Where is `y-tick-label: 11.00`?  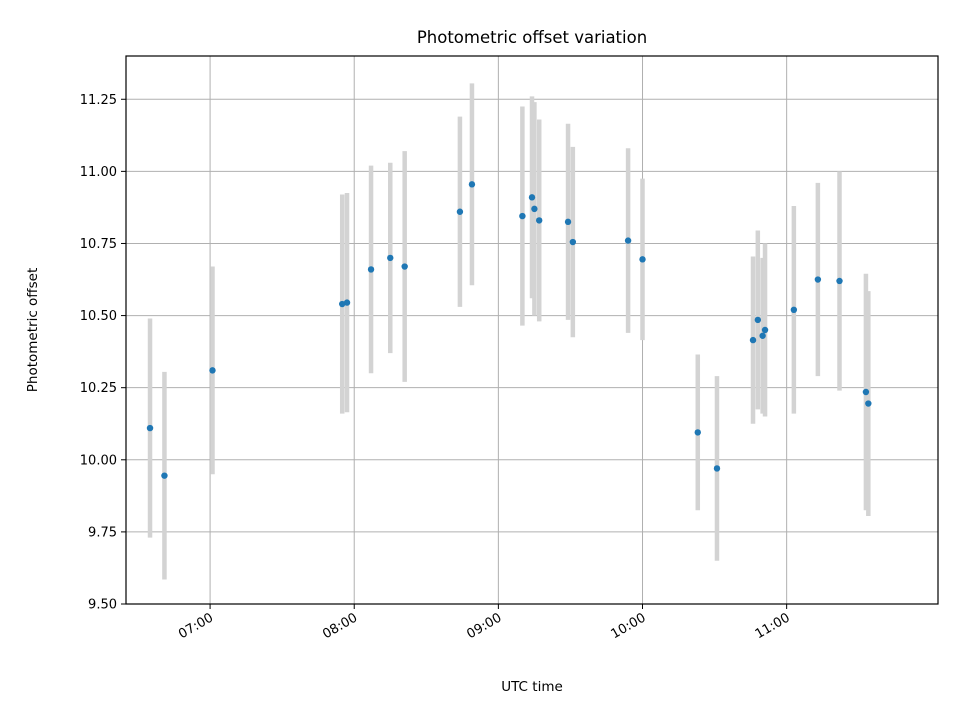 y-tick-label: 11.00 is located at coordinates (98, 172).